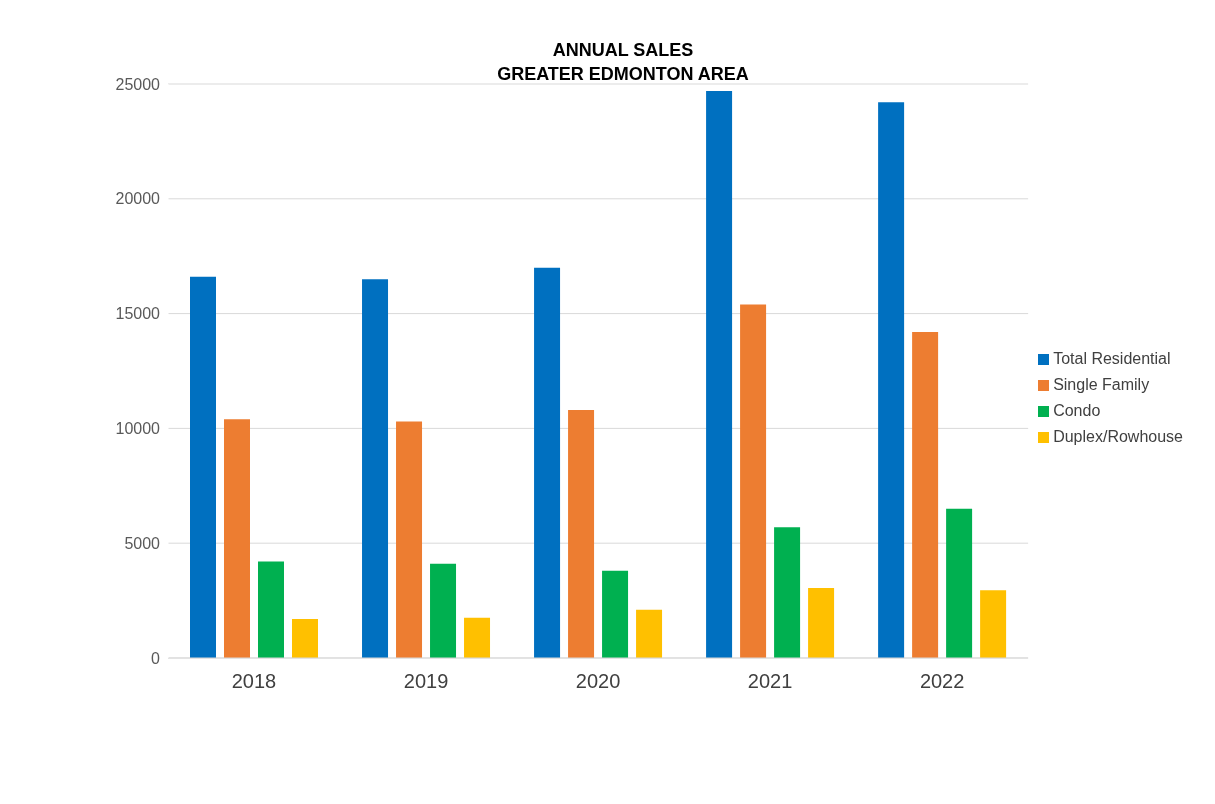 This screenshot has height=804, width=1215. I want to click on y-tick-label: 25000, so click(138, 84).